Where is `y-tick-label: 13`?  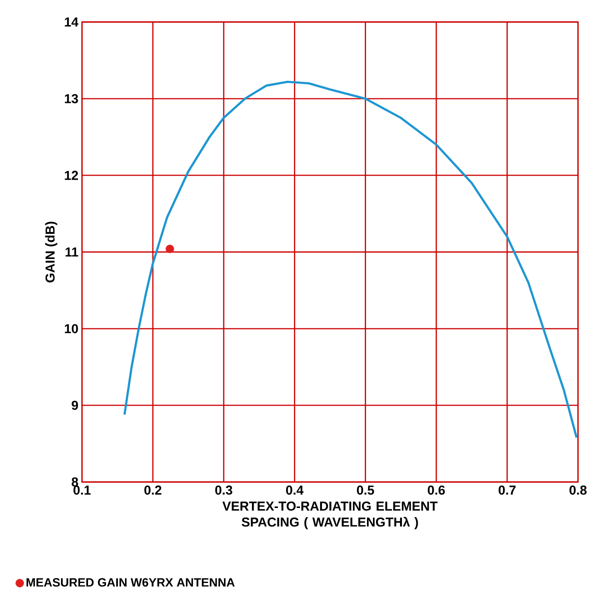
y-tick-label: 13 is located at coordinates (71, 99).